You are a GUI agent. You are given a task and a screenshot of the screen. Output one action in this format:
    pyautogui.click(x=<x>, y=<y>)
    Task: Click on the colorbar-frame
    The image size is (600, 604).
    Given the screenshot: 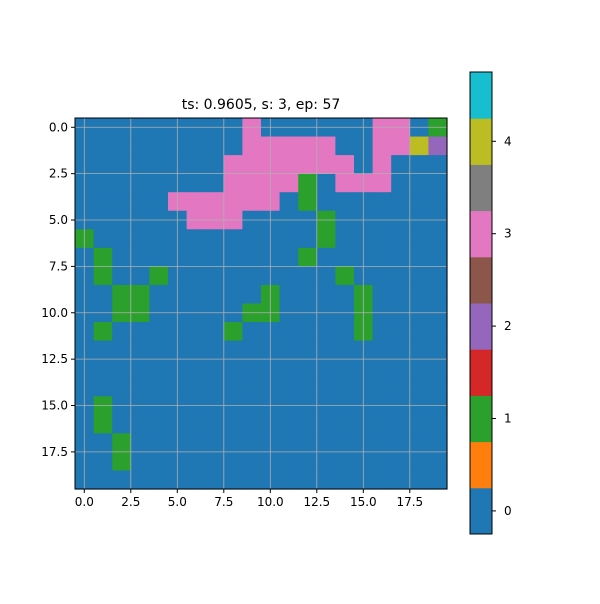 What is the action you would take?
    pyautogui.click(x=481, y=303)
    